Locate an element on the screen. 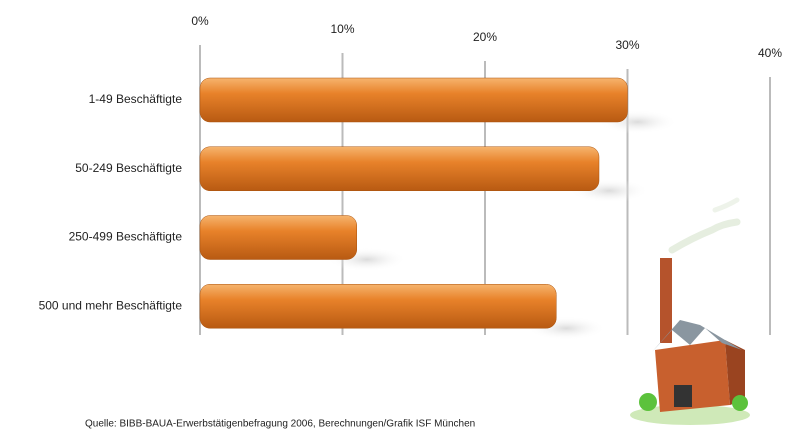  y-tick-label: 1-49 Beschäftigte is located at coordinates (136, 99).